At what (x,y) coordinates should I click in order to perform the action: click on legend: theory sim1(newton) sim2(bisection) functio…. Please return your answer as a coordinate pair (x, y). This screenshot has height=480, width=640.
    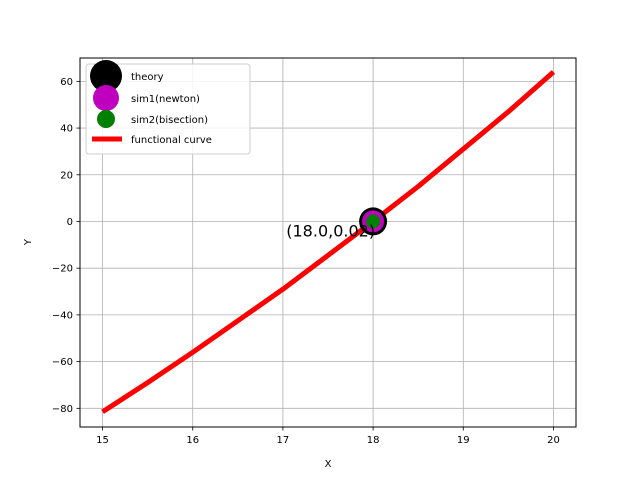
    Looking at the image, I should click on (168, 107).